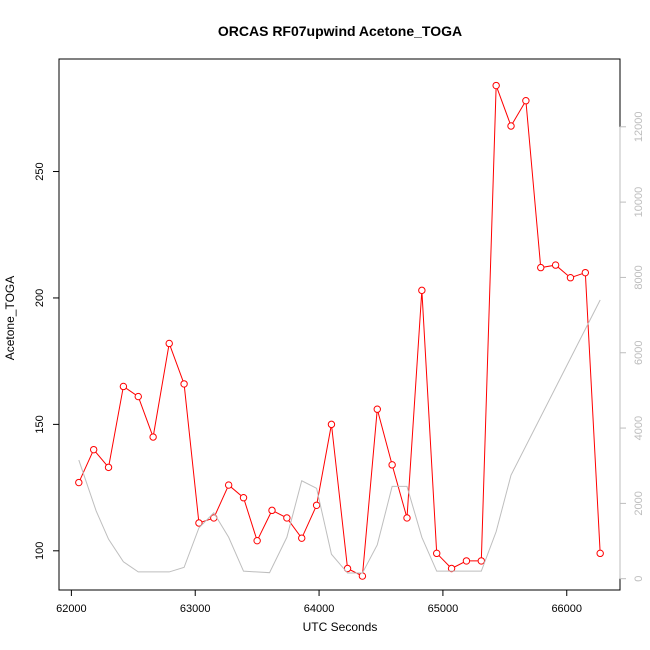 This screenshot has height=650, width=650. I want to click on left-axis-tick-label: 250, so click(40, 171).